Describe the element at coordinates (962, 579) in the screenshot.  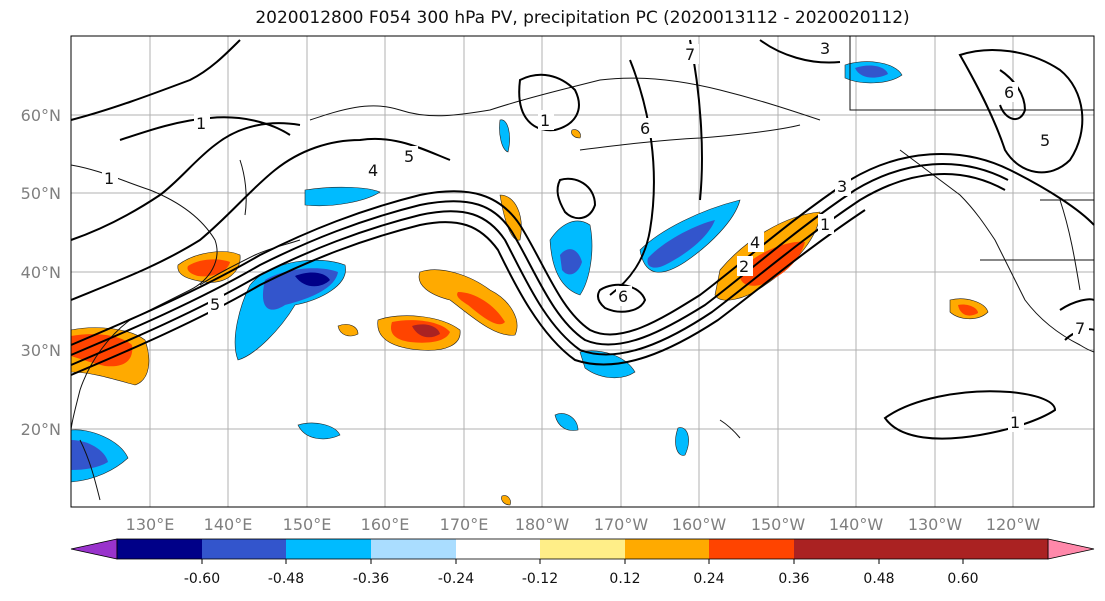
I see `colorbar-tick-label: 0.60` at that location.